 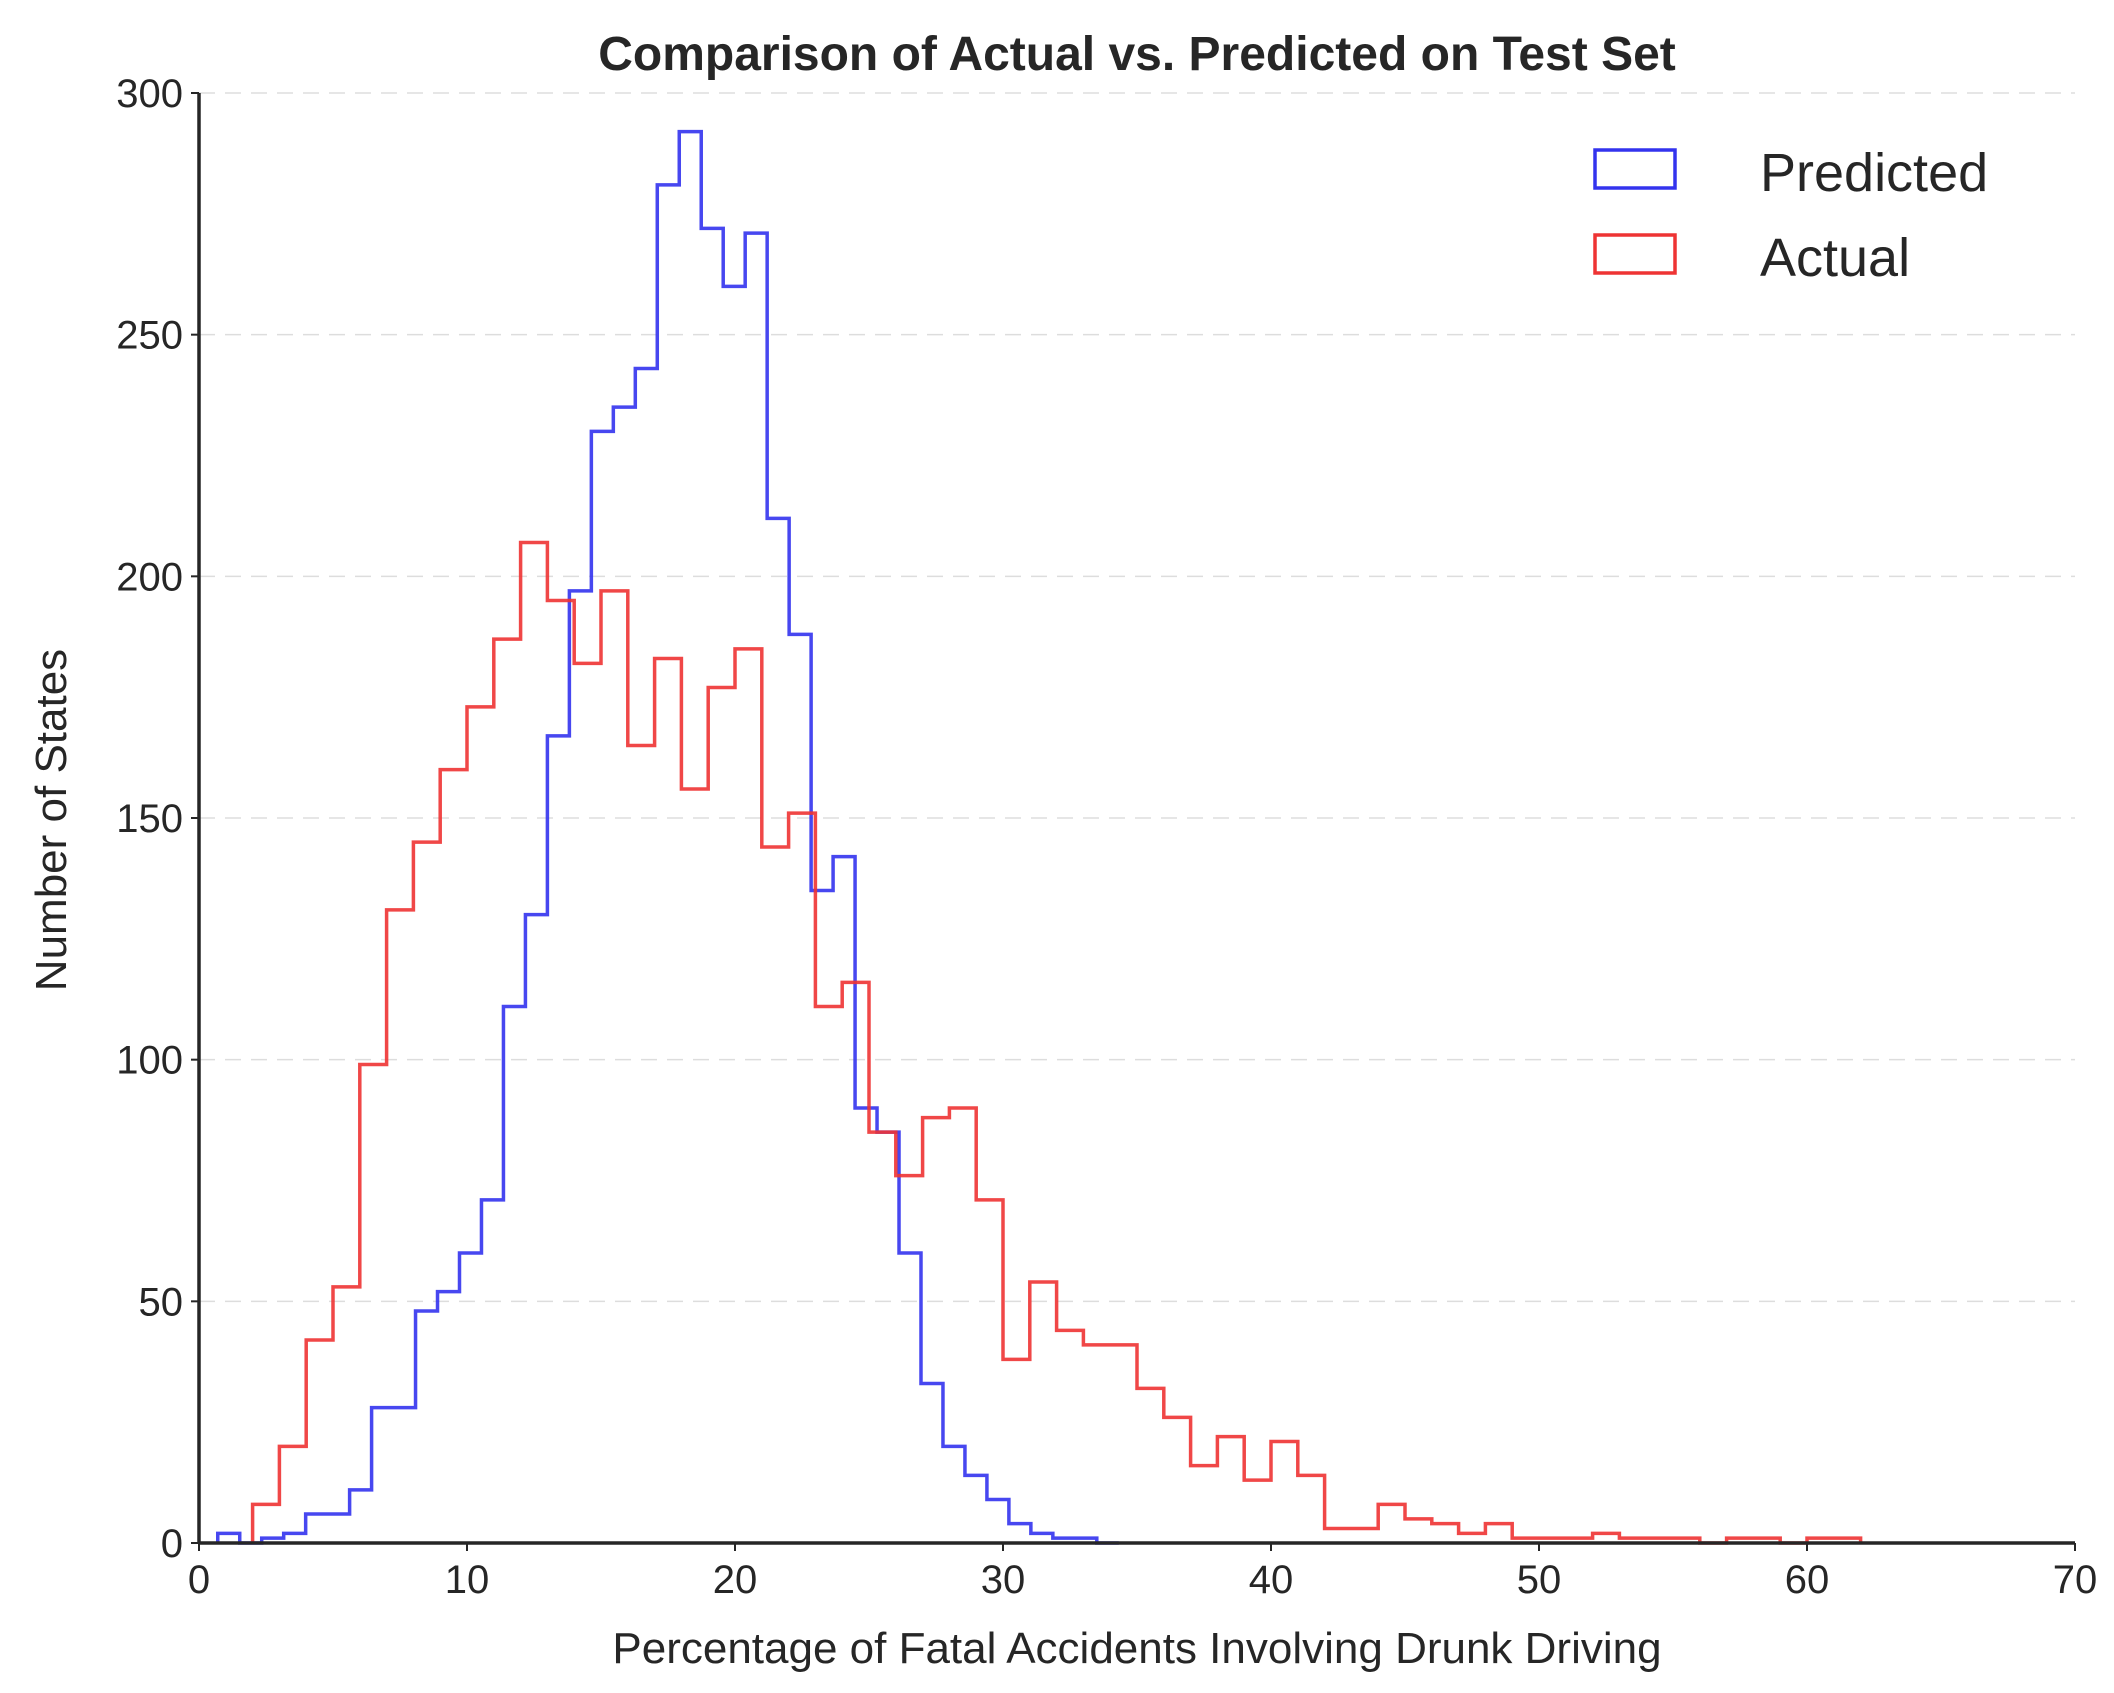 I want to click on x-tick-label: 0, so click(x=199, y=1580).